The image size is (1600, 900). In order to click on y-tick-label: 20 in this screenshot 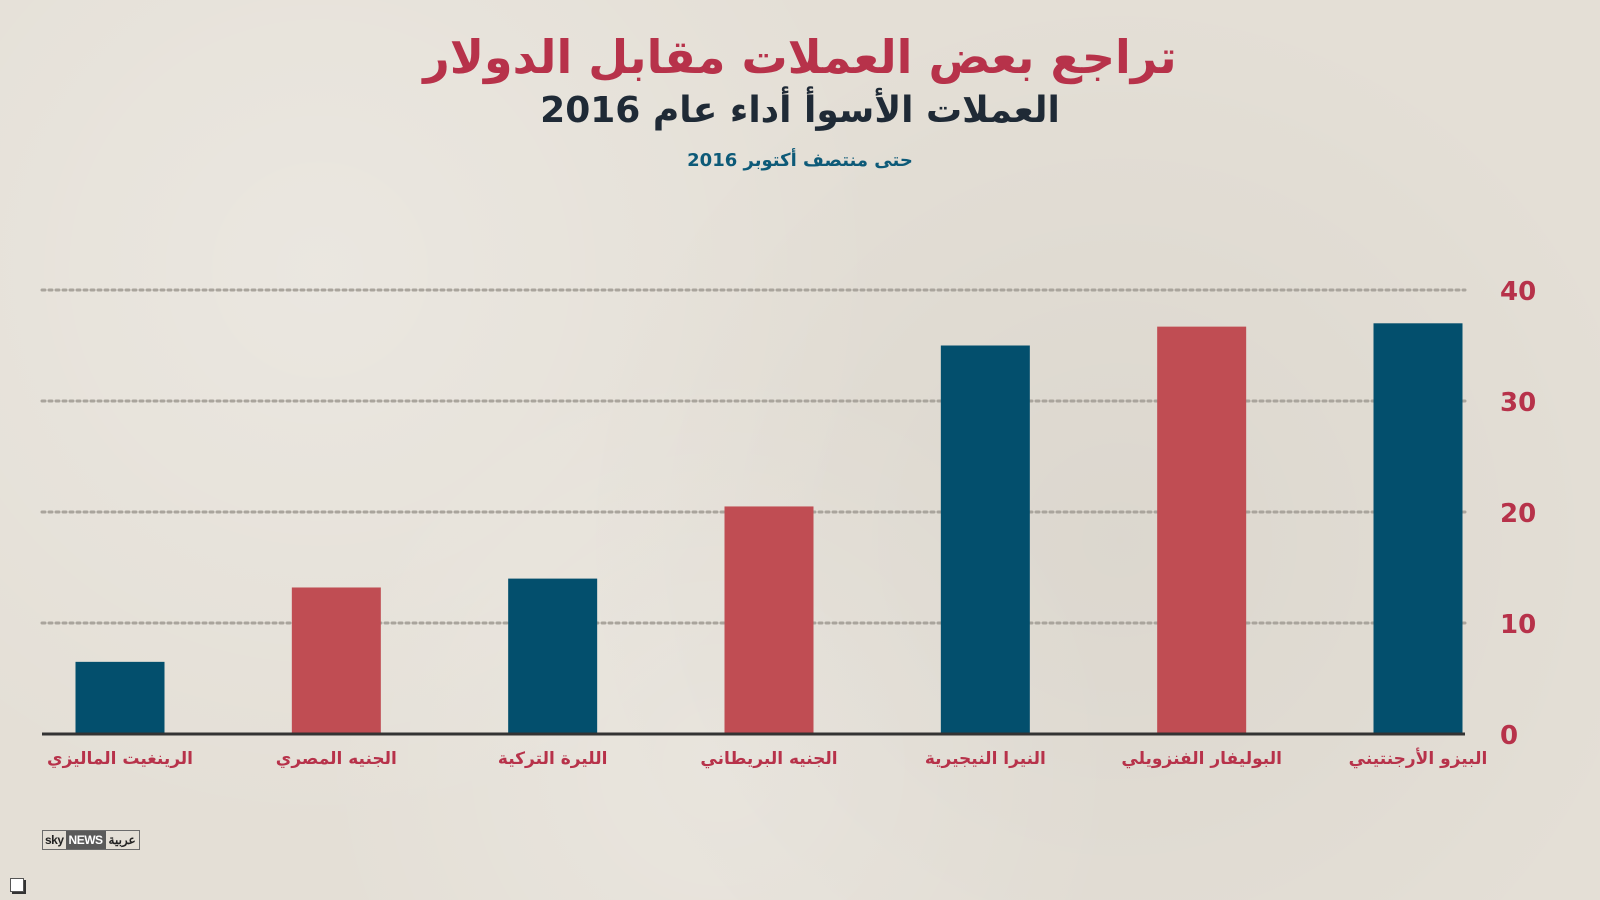, I will do `click(1518, 514)`.